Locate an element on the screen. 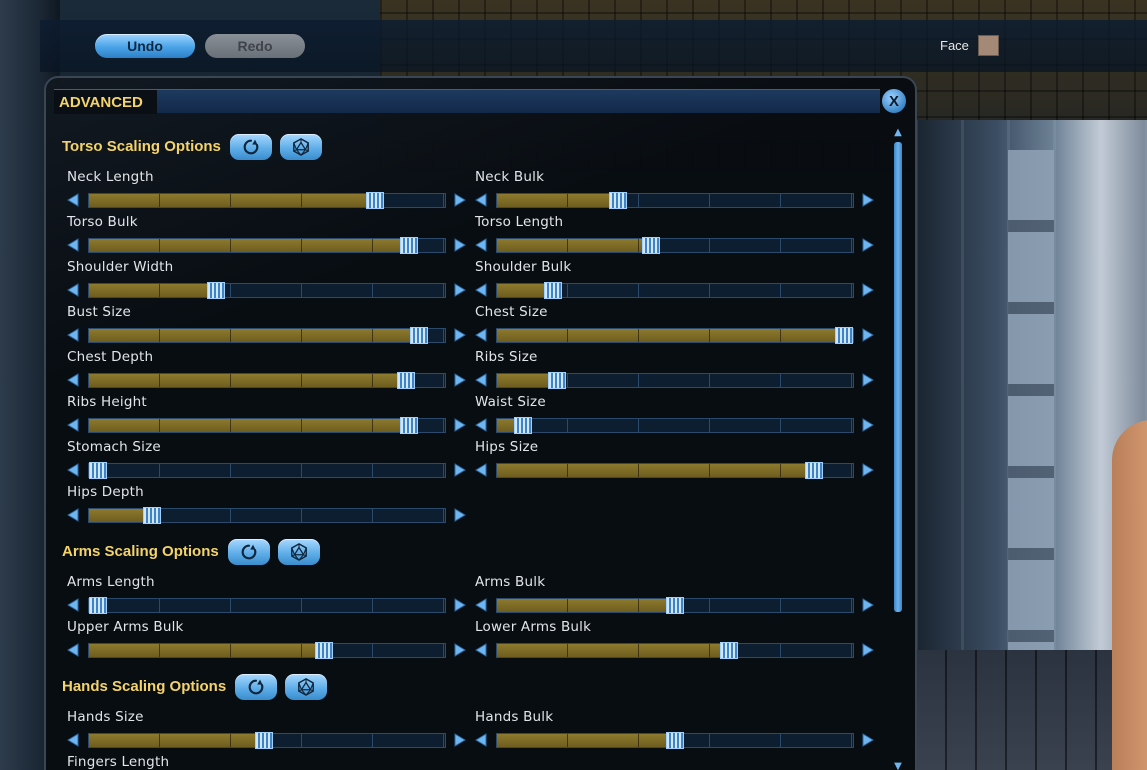  scrollbar: ▲ ▼ is located at coordinates (898, 449).